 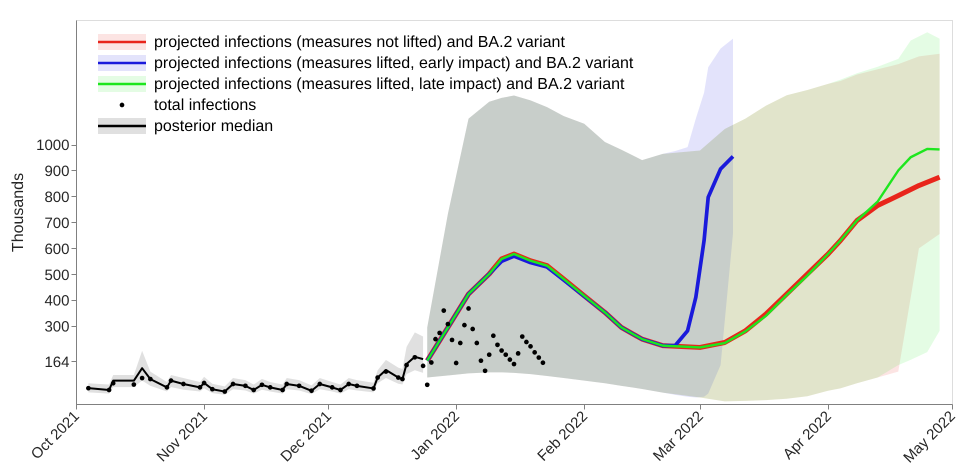 What do you see at coordinates (57, 301) in the screenshot?
I see `y-tick-label: 400` at bounding box center [57, 301].